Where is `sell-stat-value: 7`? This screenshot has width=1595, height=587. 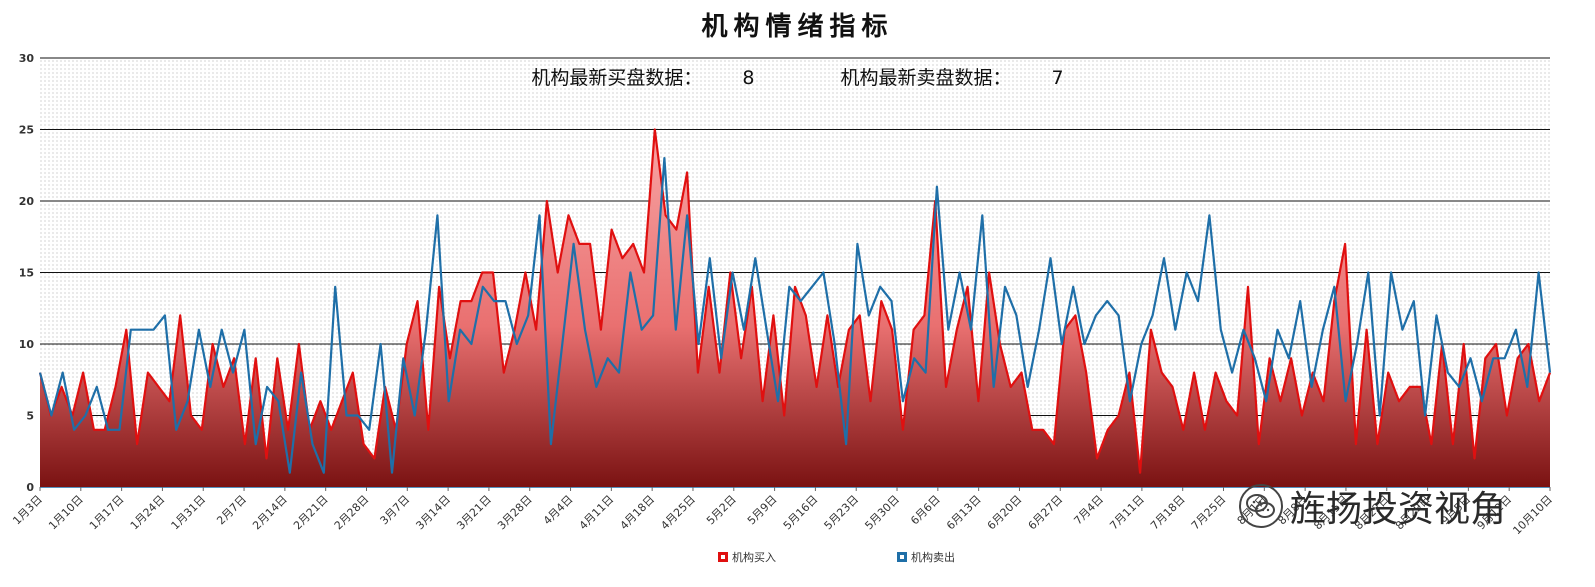 sell-stat-value: 7 is located at coordinates (1057, 78).